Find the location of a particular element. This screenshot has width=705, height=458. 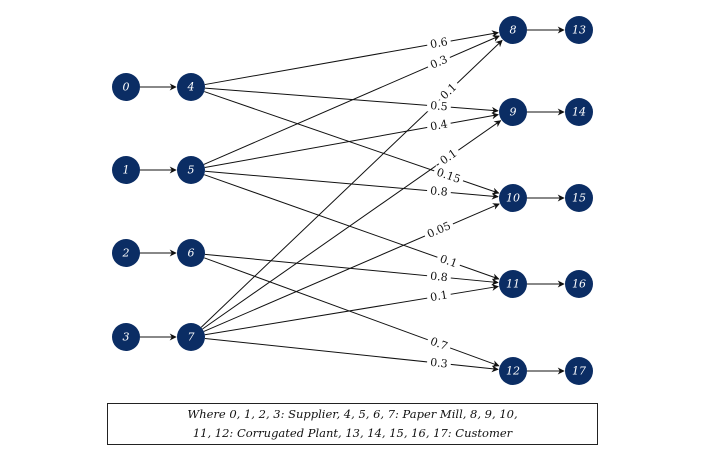

edge-label-5-to-10: 0.8 is located at coordinates (439, 191).